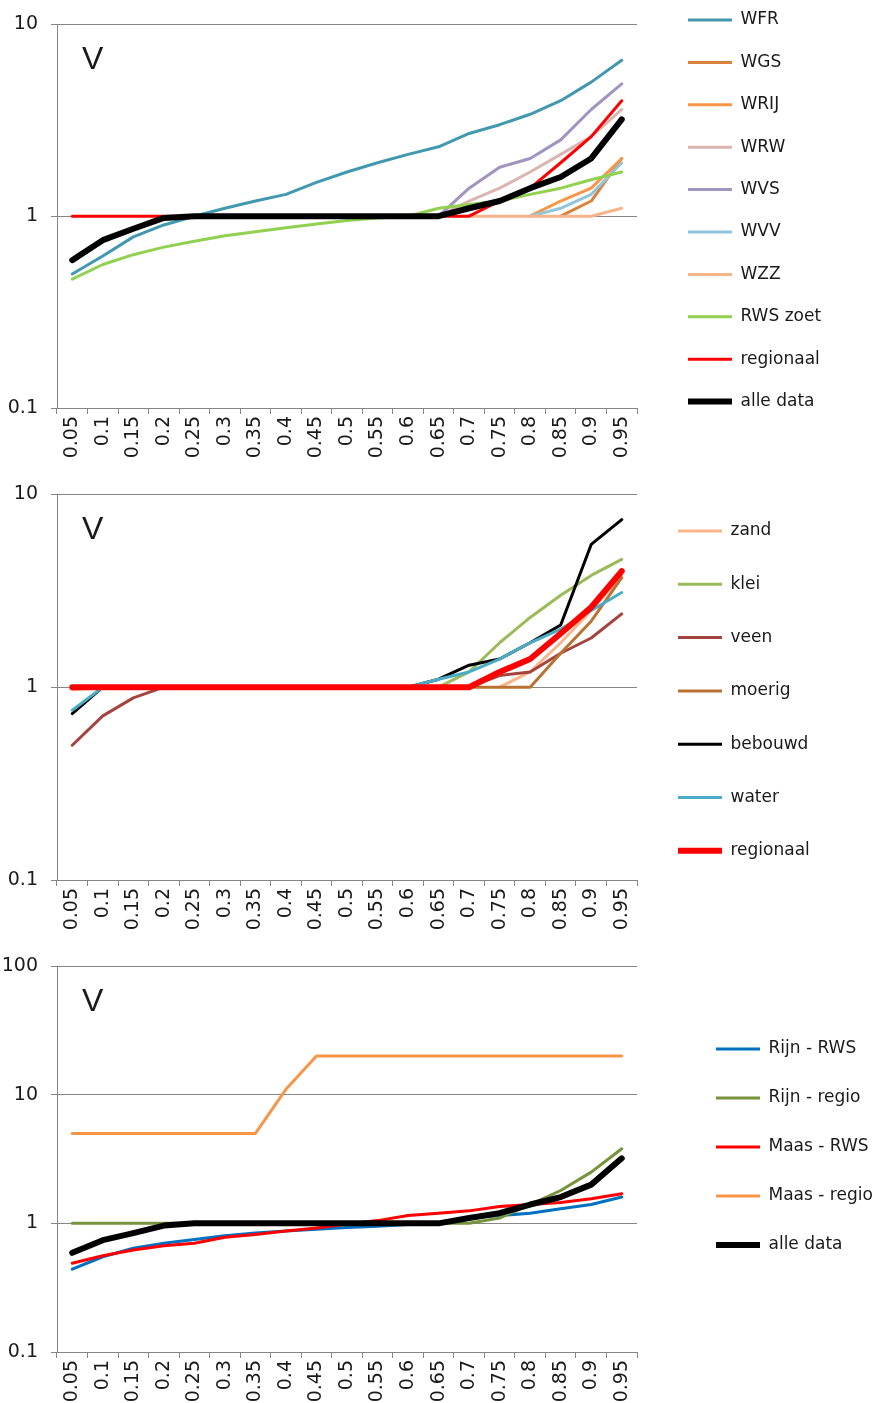  Describe the element at coordinates (760, 272) in the screenshot. I see `legend-label: WZZ` at that location.